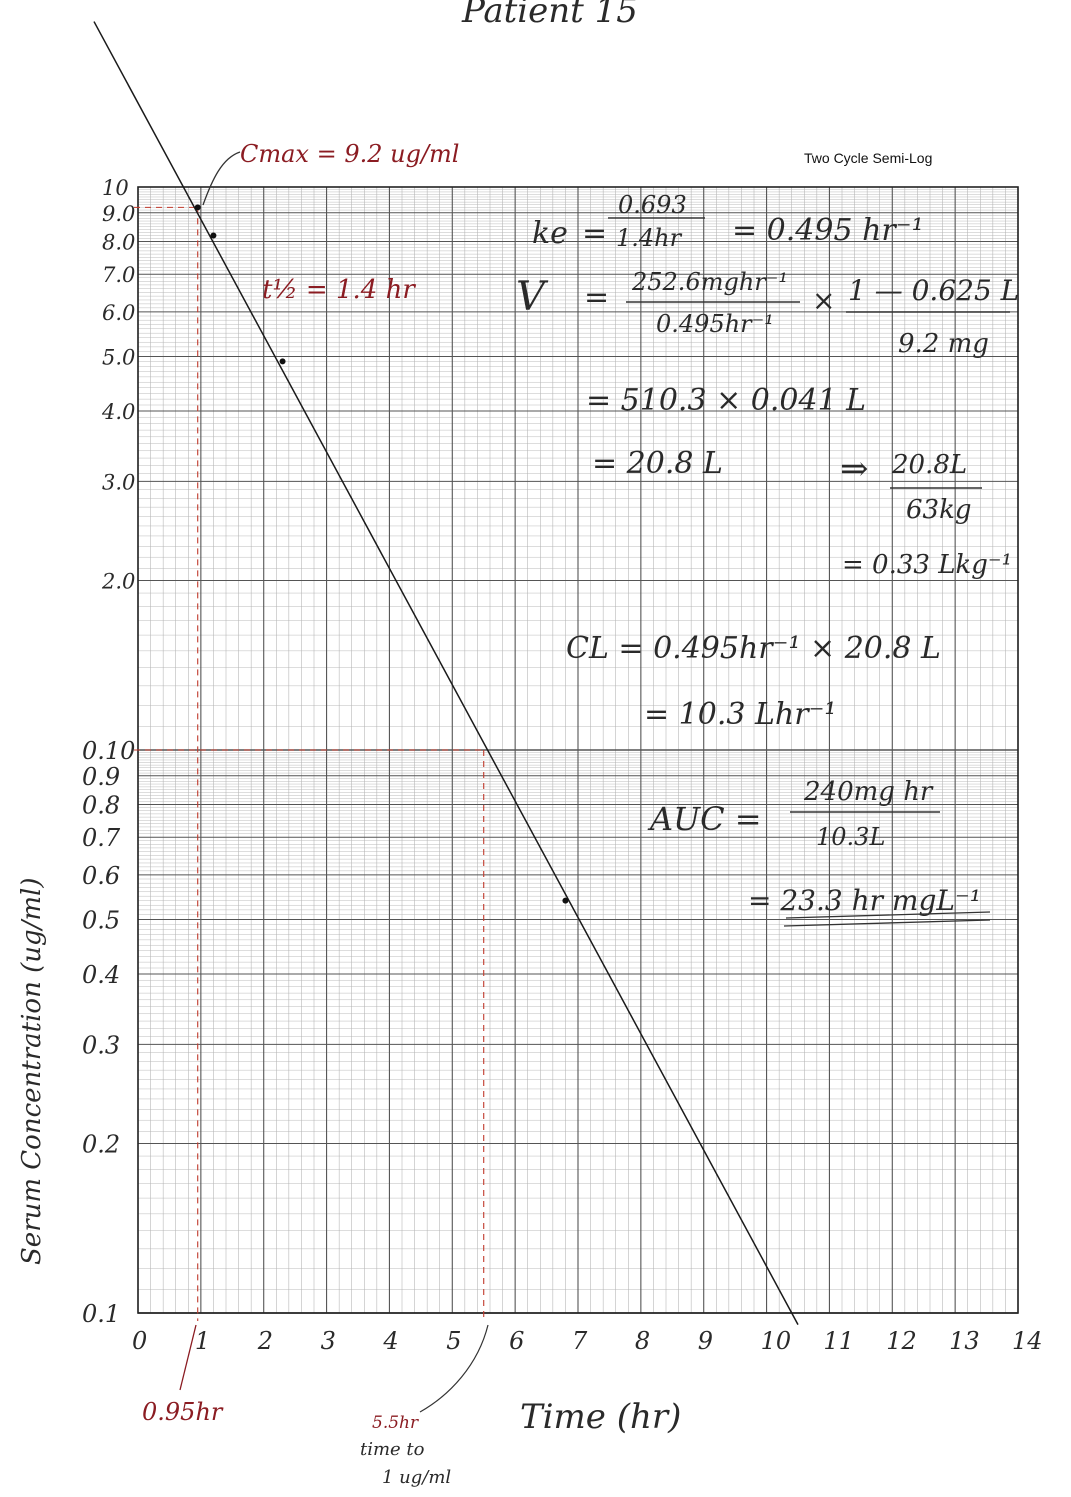 This screenshot has width=1071, height=1497. I want to click on ke-denominator: 1.4hr, so click(649, 238).